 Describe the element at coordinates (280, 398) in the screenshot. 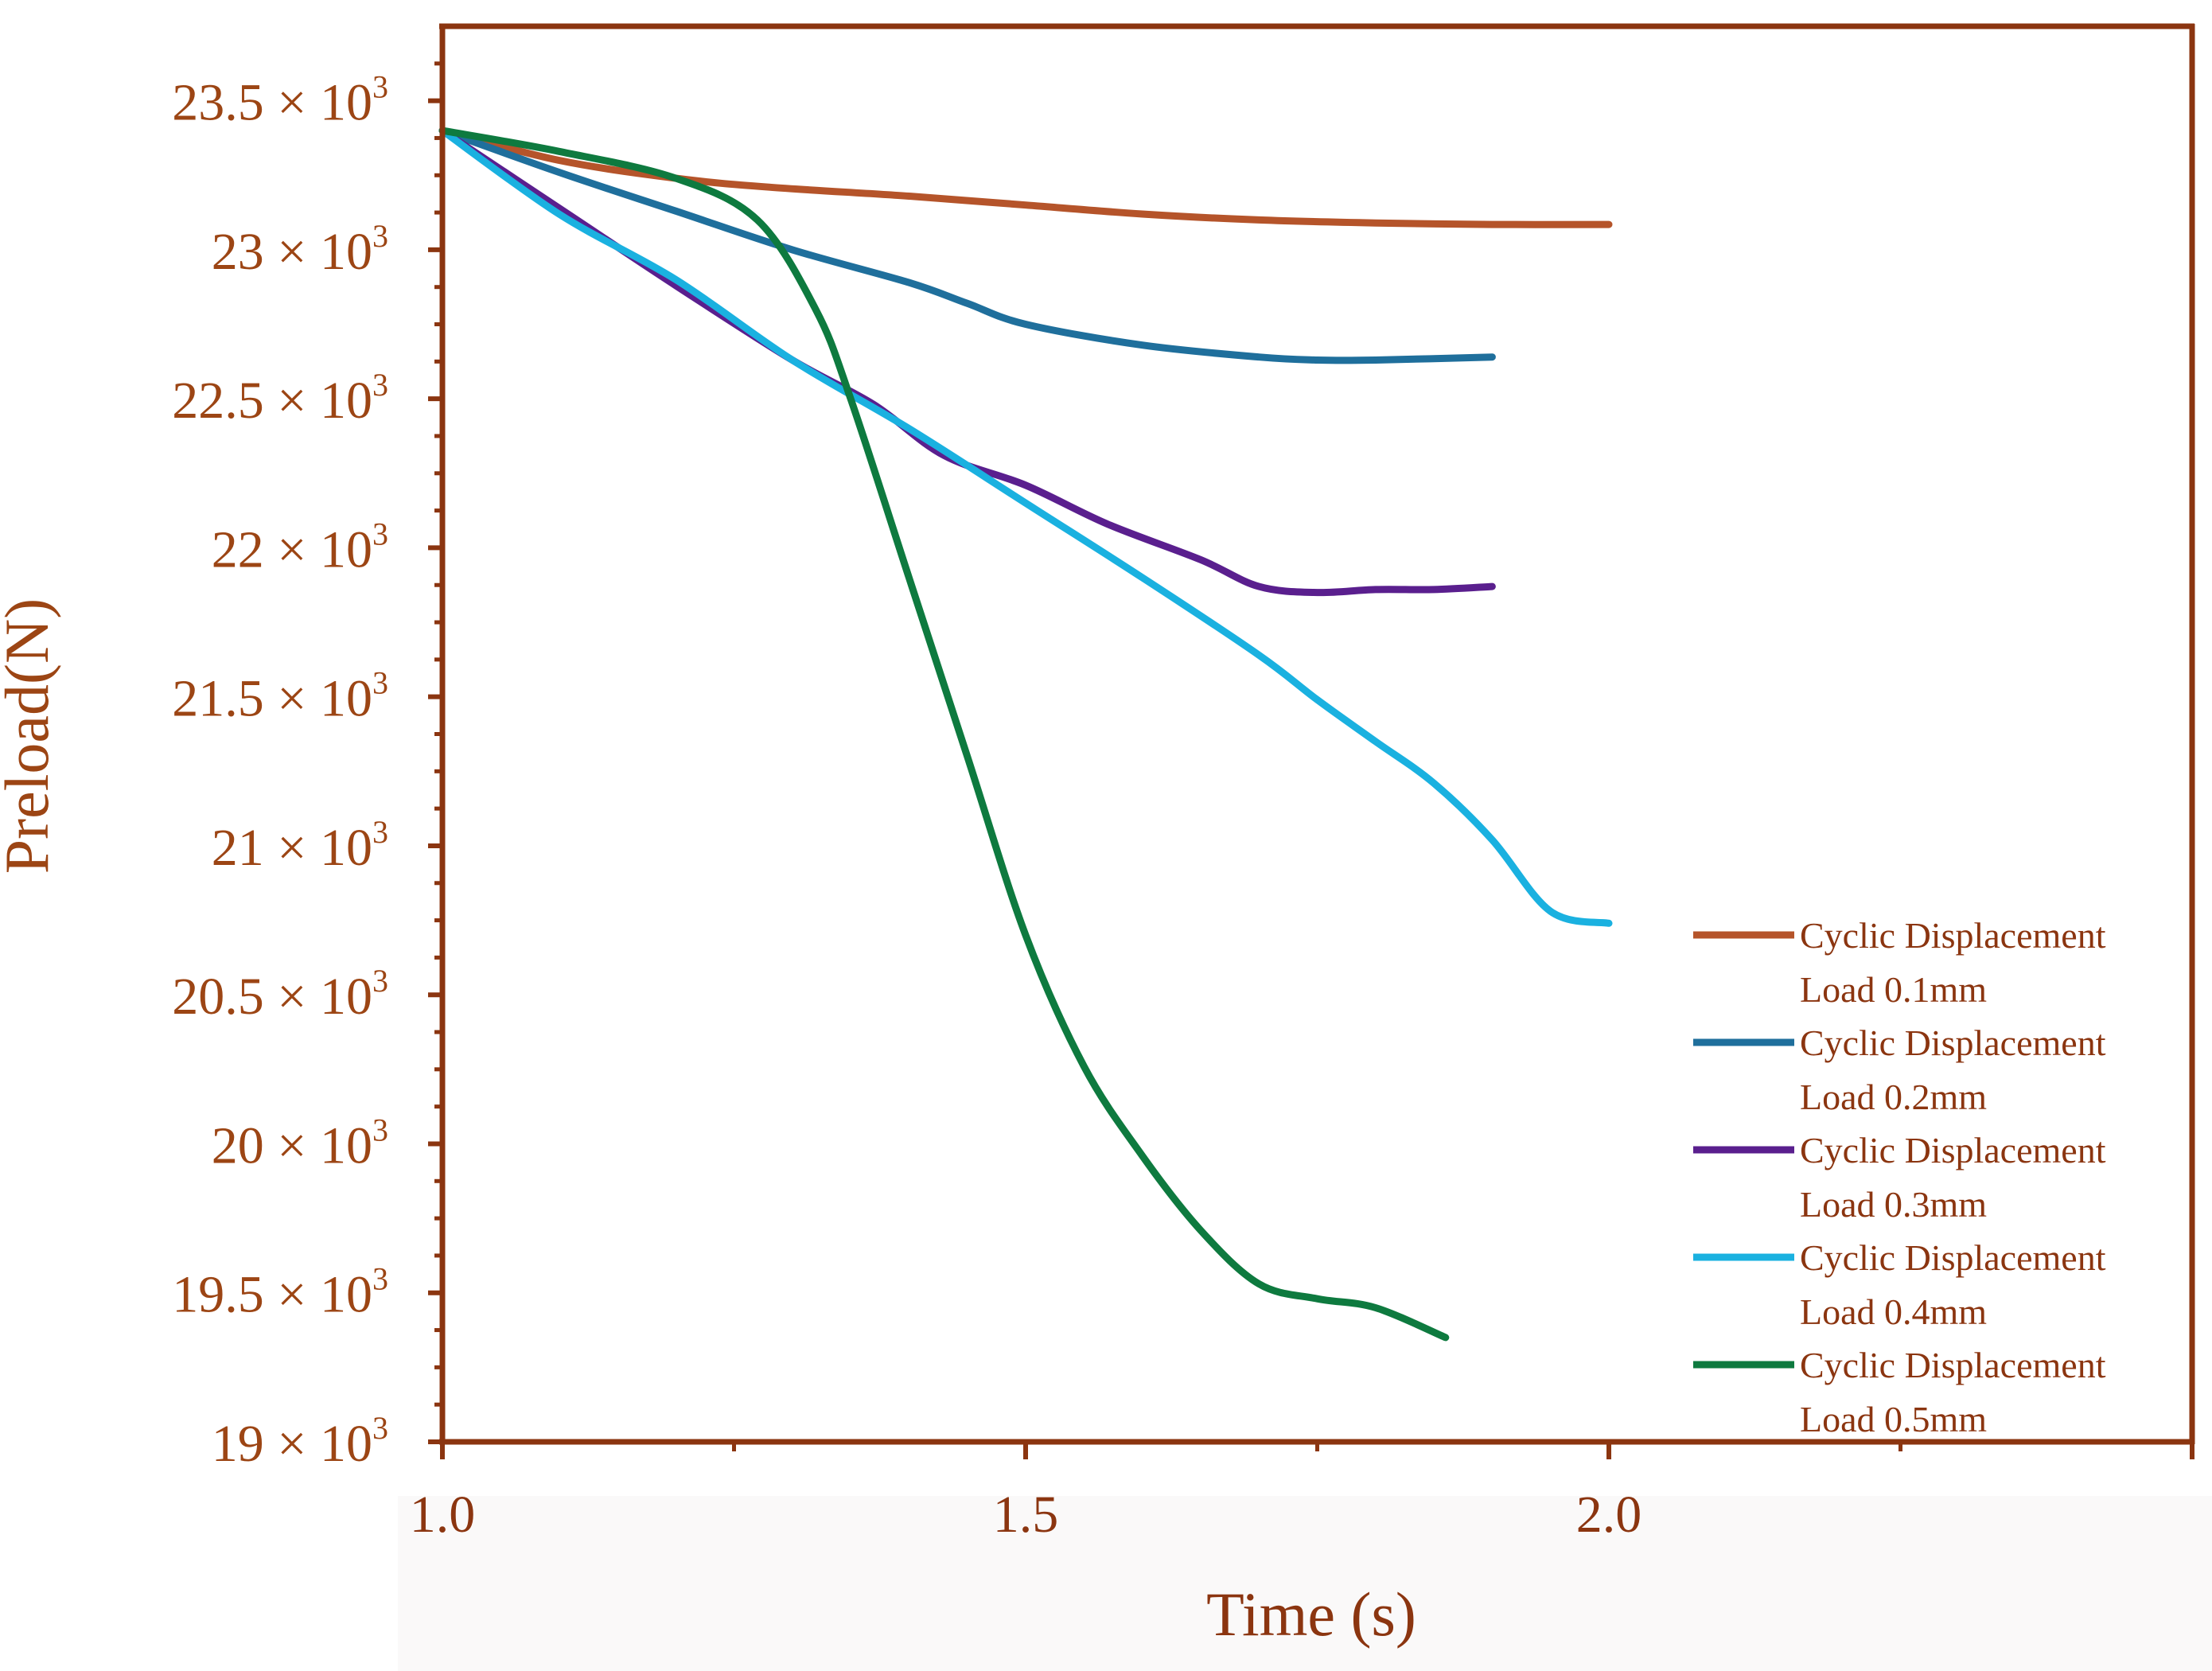

I see `y-tick-label: 22.5 × 103` at that location.